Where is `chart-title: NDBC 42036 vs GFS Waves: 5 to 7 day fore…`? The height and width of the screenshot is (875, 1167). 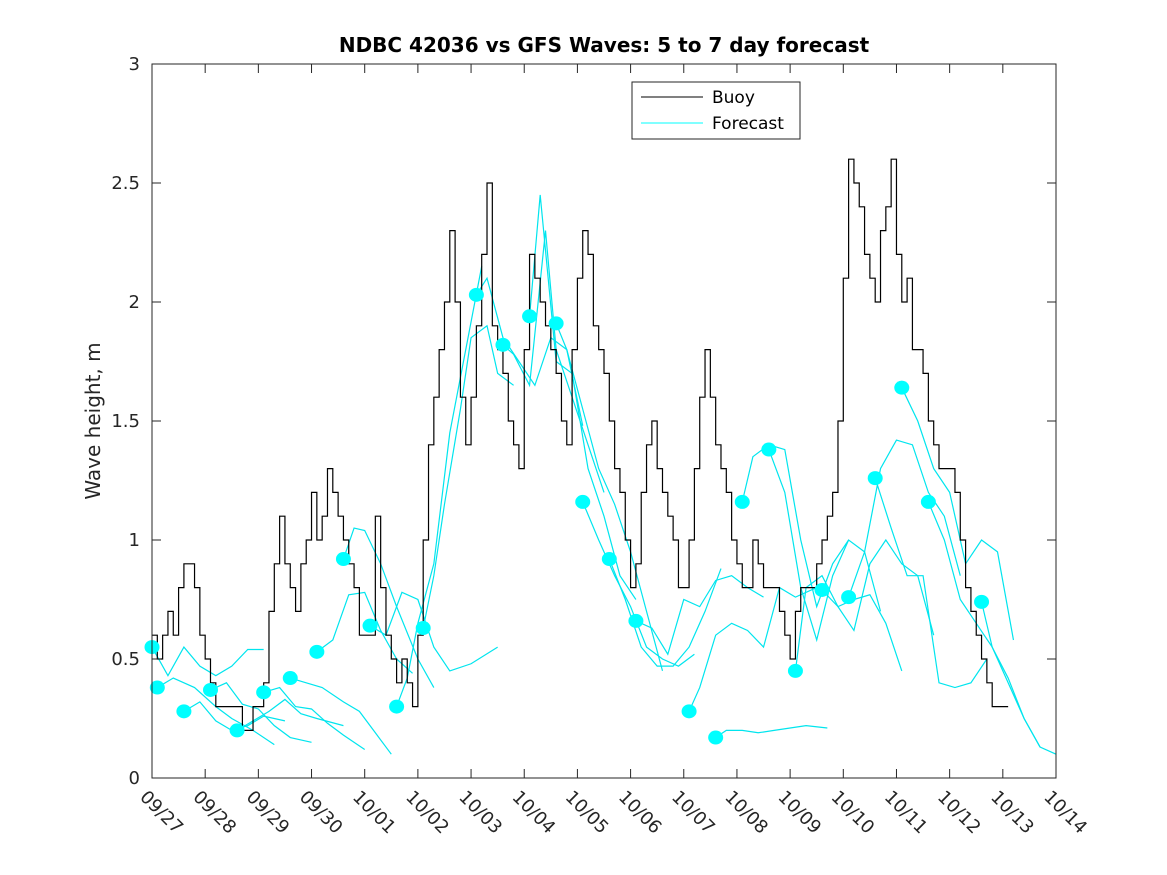 chart-title: NDBC 42036 vs GFS Waves: 5 to 7 day fore… is located at coordinates (604, 45).